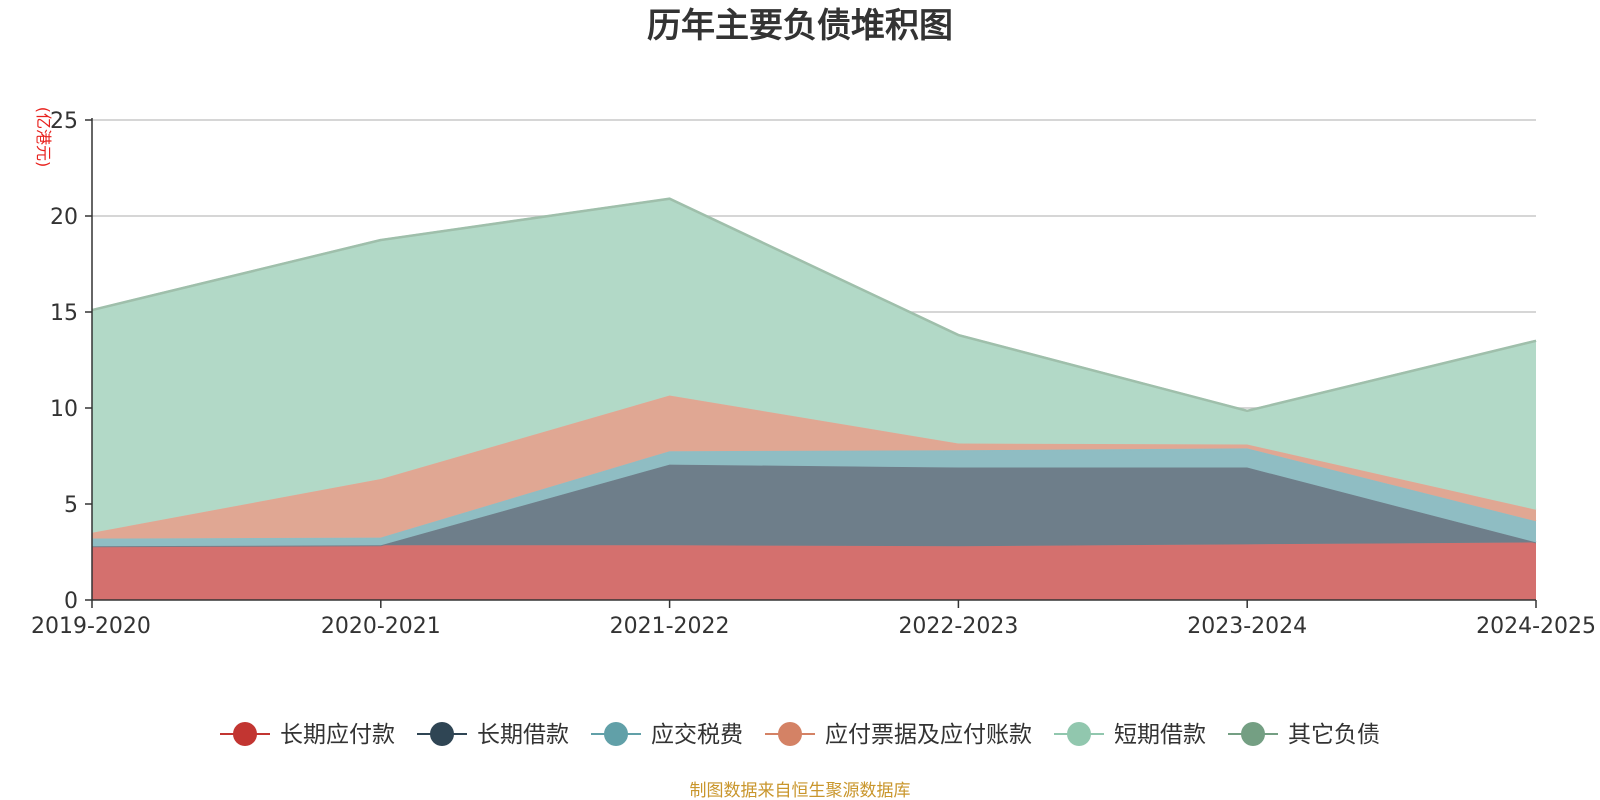 The width and height of the screenshot is (1600, 800). I want to click on legend-item-0: 长期应付款, so click(307, 735).